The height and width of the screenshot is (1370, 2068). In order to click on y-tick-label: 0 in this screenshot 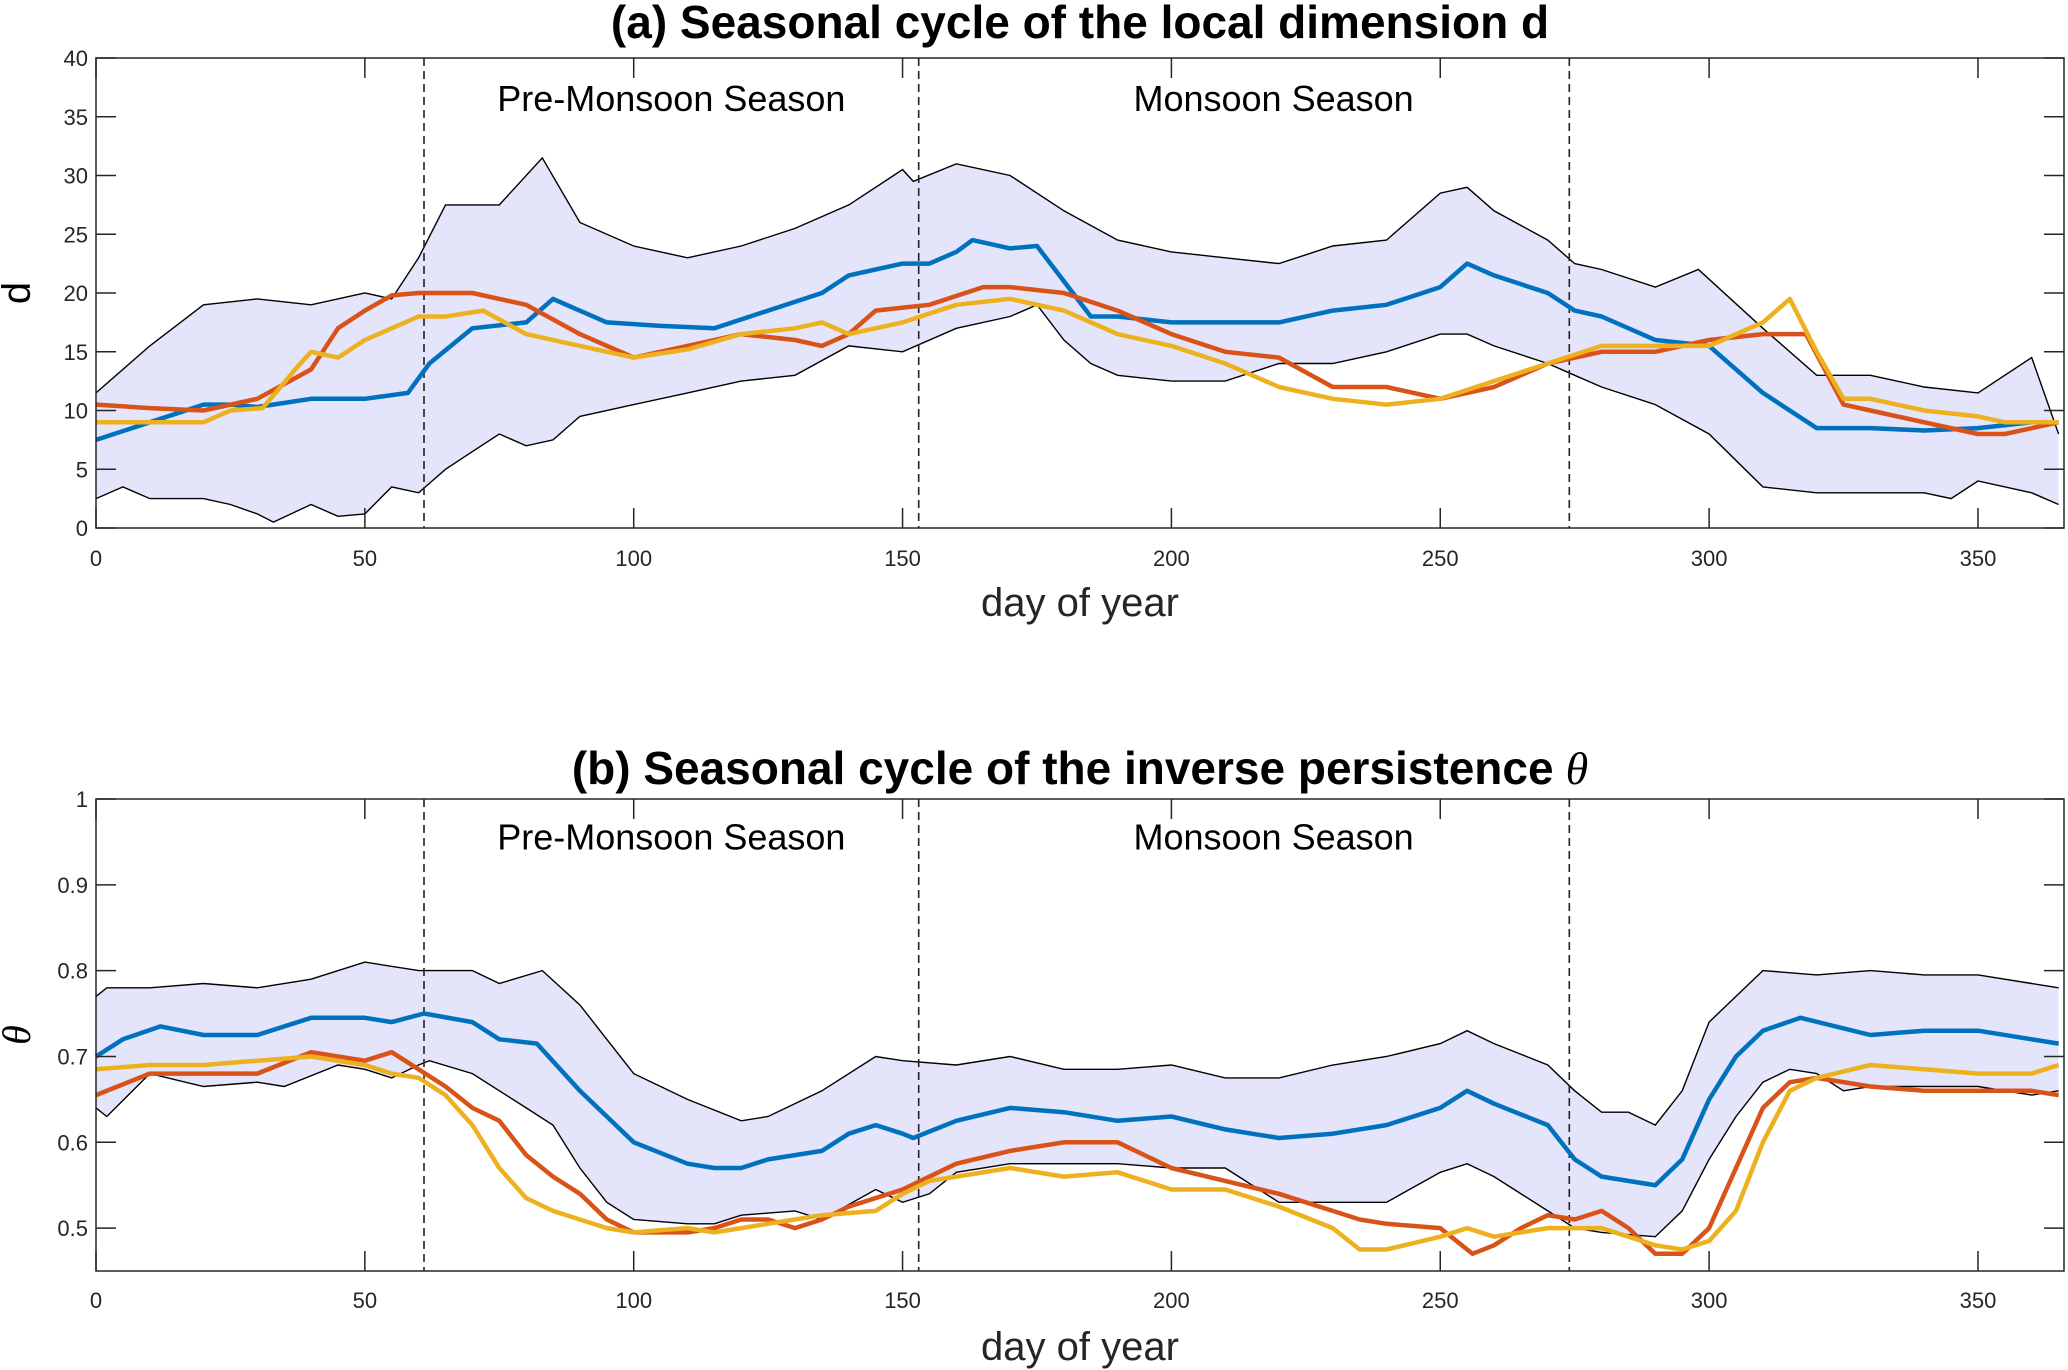, I will do `click(82, 528)`.